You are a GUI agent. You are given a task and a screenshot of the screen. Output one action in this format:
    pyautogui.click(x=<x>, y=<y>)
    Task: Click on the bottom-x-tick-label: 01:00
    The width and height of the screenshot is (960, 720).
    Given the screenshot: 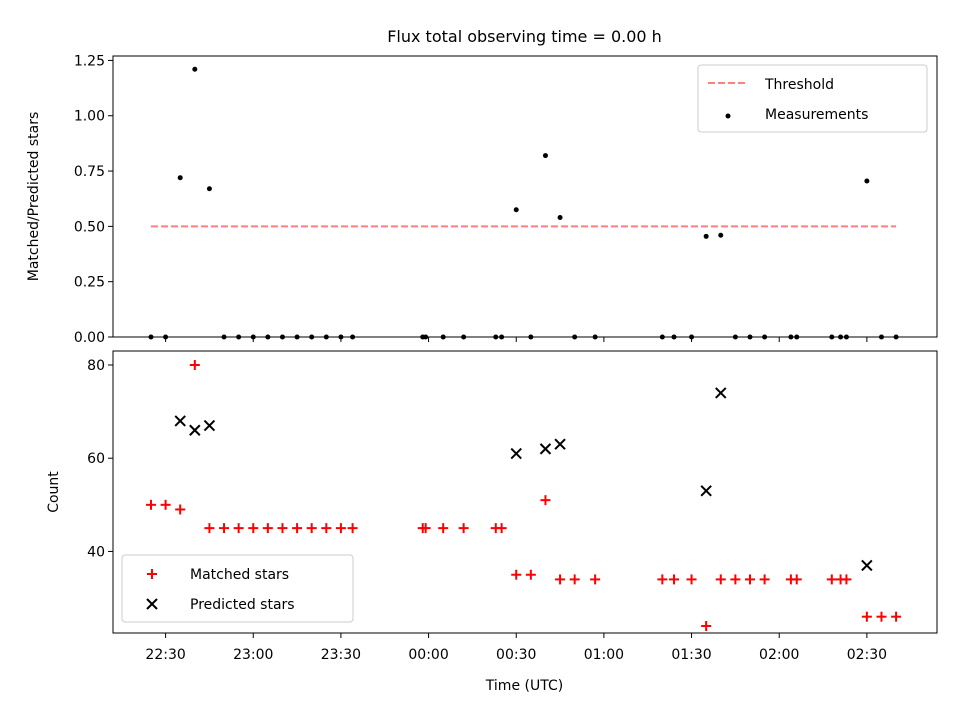 What is the action you would take?
    pyautogui.click(x=604, y=655)
    